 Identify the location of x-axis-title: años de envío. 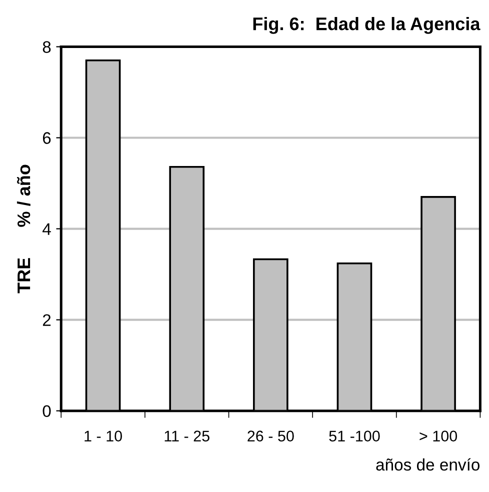
(428, 464).